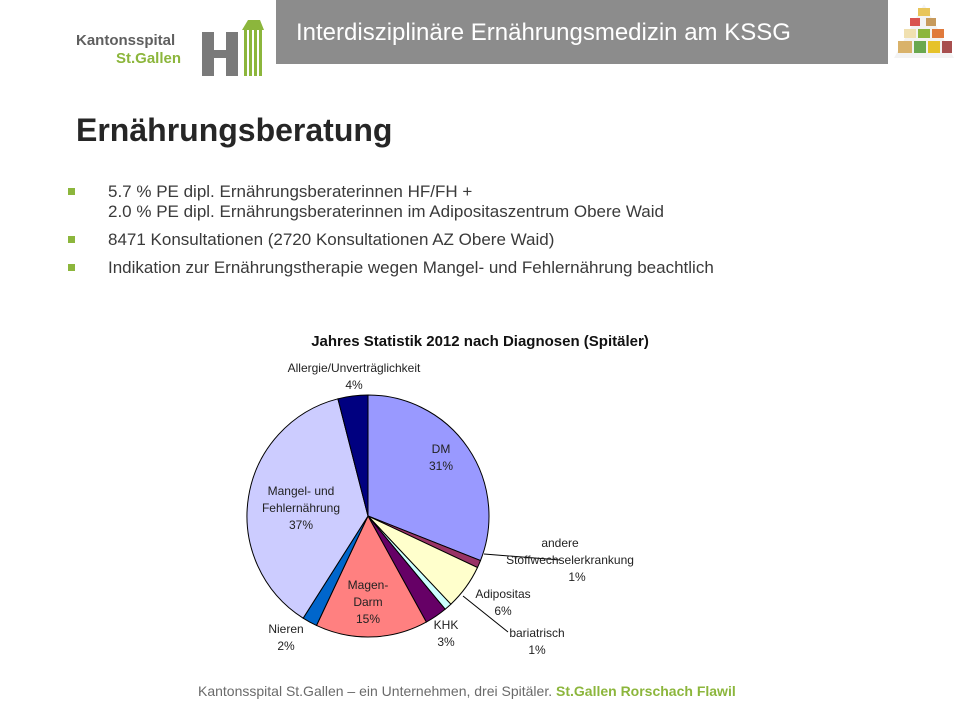 This screenshot has height=720, width=960. I want to click on footer-sites: St.Gallen Rorschach Flawil, so click(646, 691).